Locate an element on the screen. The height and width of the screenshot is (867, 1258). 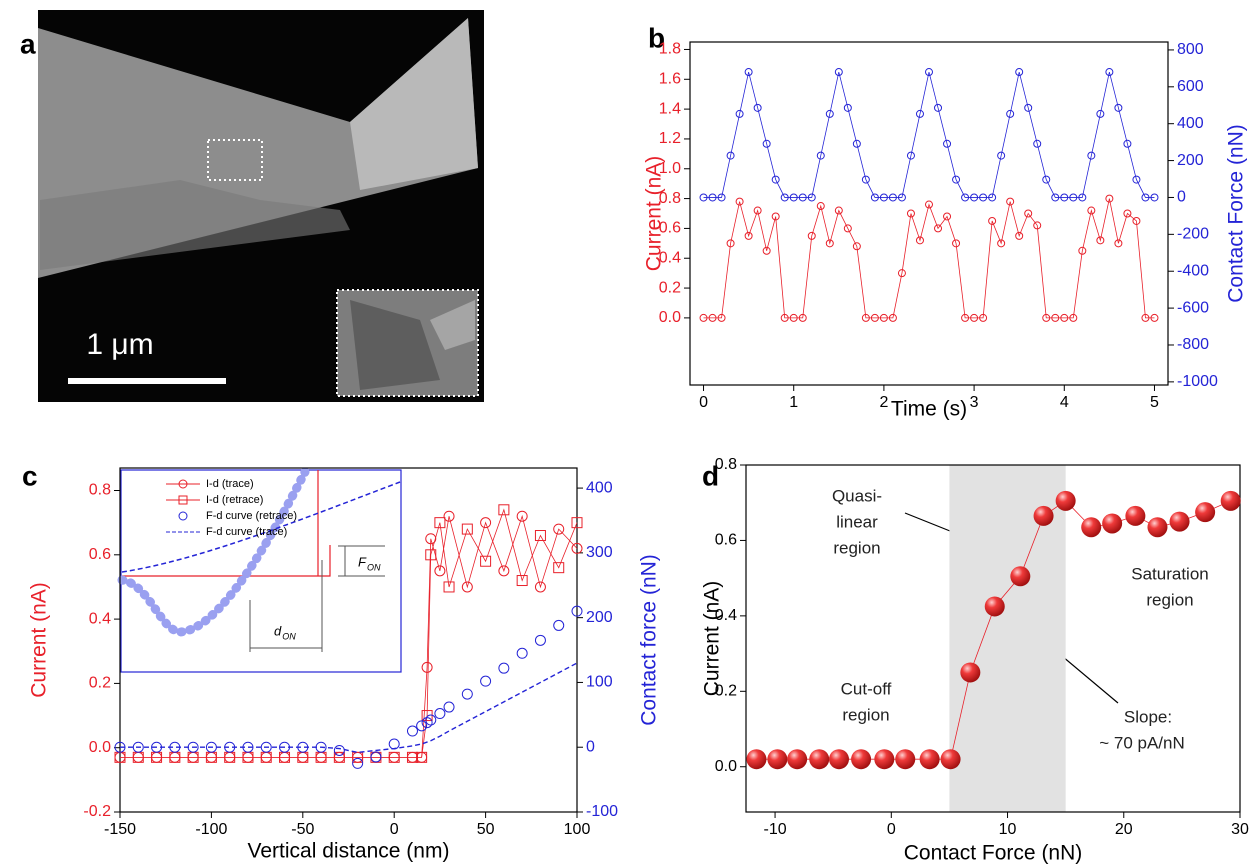
panel-label: a is located at coordinates (28, 43).